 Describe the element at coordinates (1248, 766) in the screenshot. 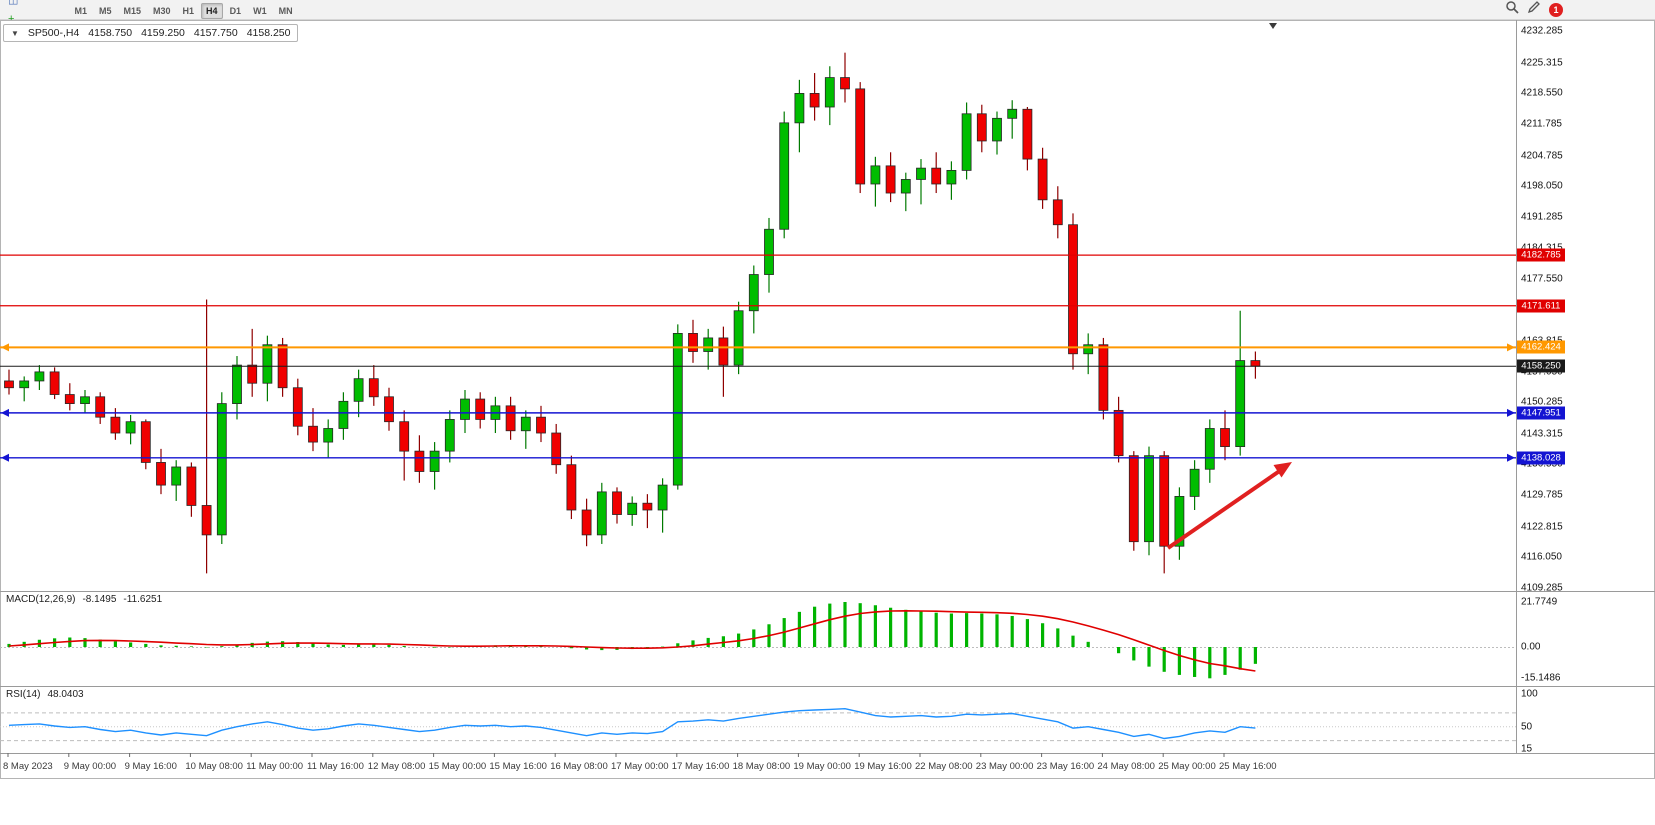

I see `time-axis-label: 25 May 16:00` at that location.